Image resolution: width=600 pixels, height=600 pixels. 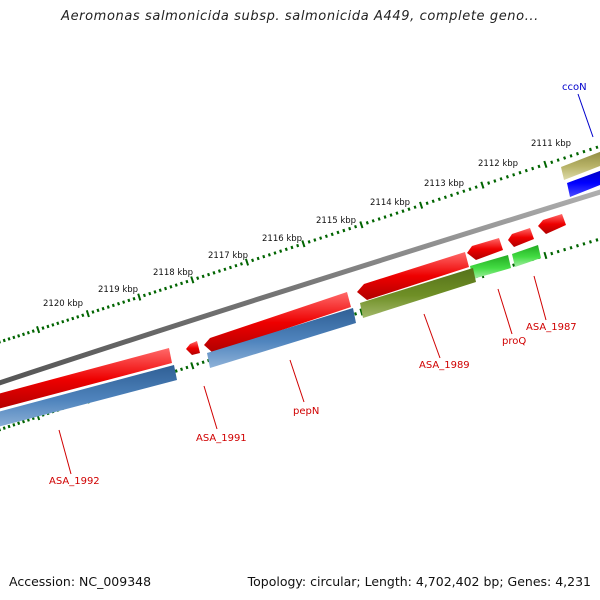 I want to click on gene-label-ASA_1987: ASA_1987, so click(x=551, y=327).